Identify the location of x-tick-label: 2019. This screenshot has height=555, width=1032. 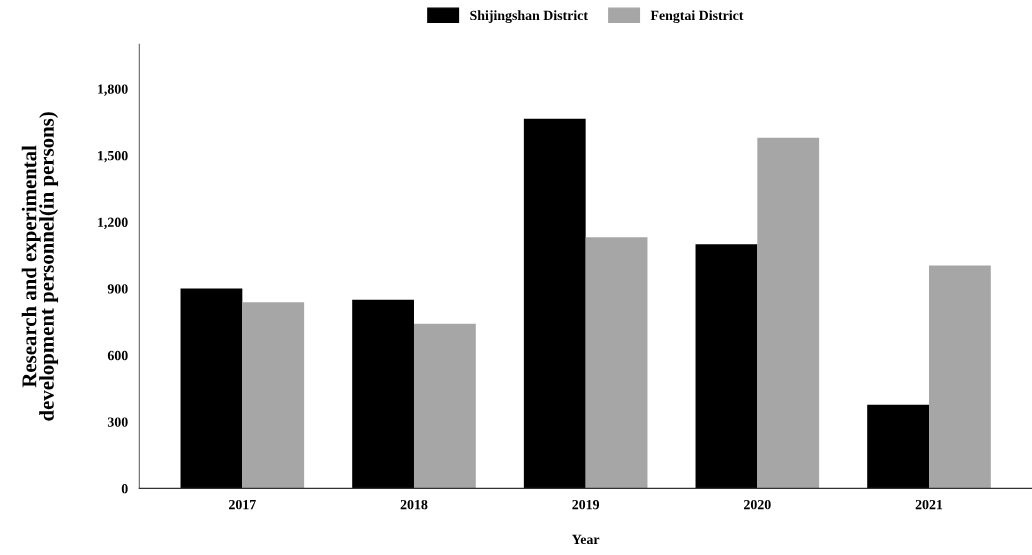
(586, 504).